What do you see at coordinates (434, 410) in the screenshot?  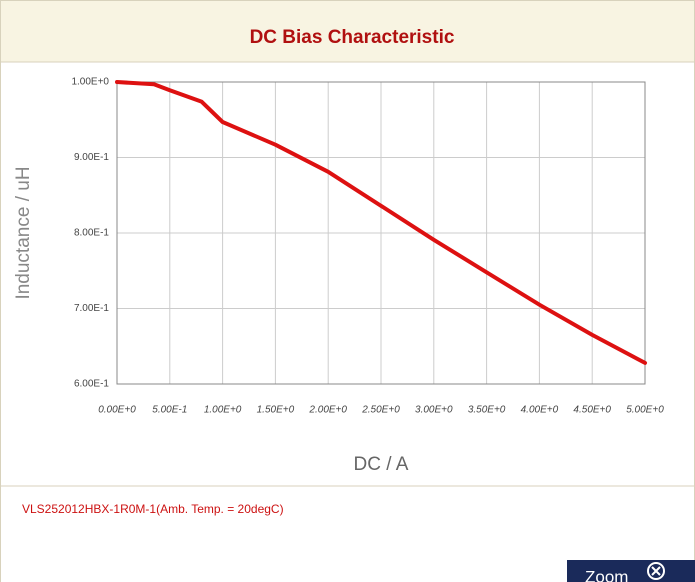 I see `x-tick-label: 3.00E+0` at bounding box center [434, 410].